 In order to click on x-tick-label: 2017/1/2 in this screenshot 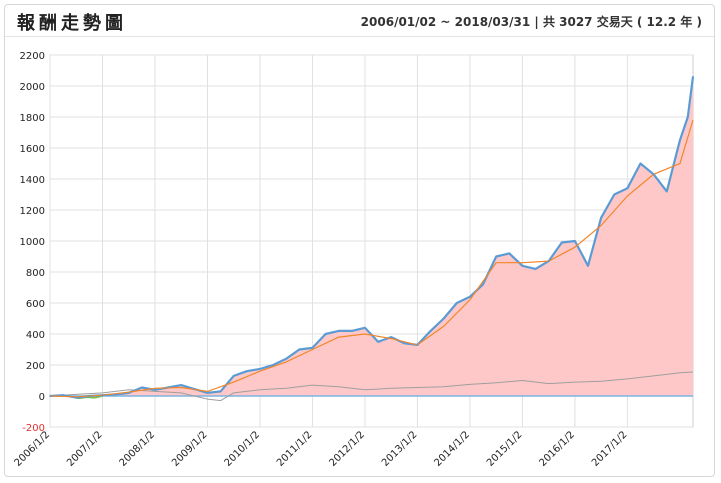, I will do `click(610, 449)`.